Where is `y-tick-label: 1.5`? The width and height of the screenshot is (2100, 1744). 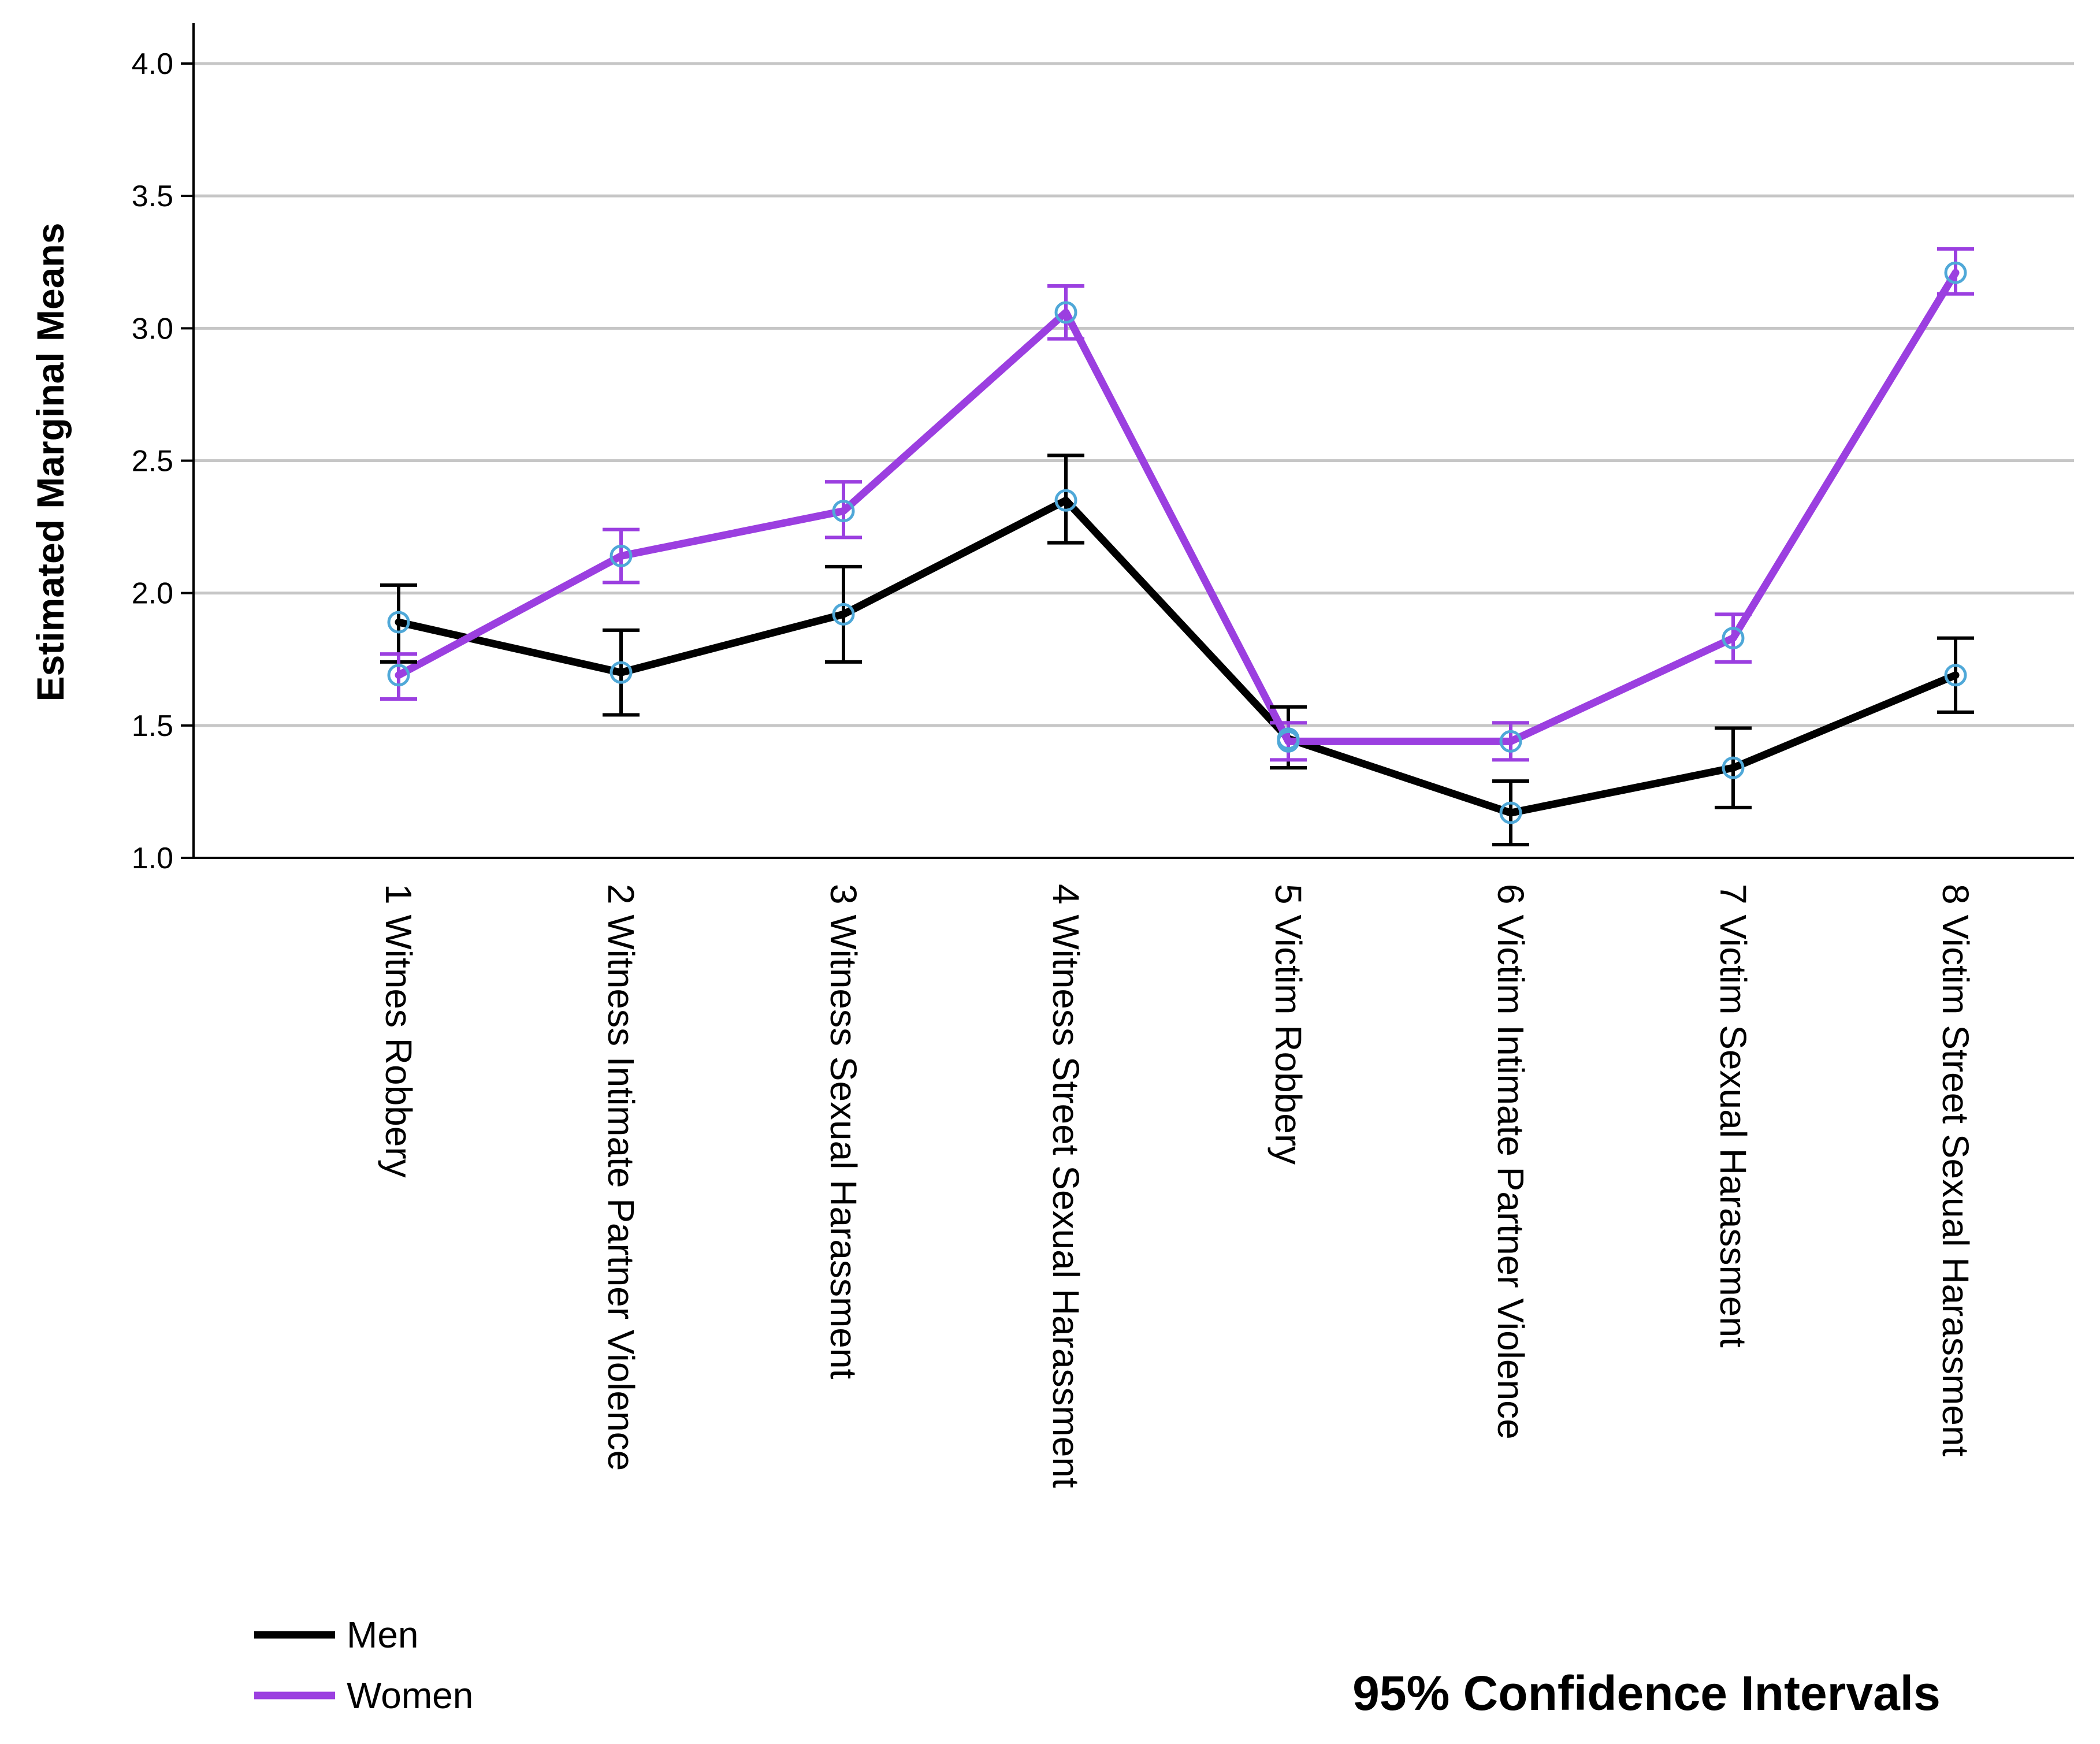 y-tick-label: 1.5 is located at coordinates (153, 726).